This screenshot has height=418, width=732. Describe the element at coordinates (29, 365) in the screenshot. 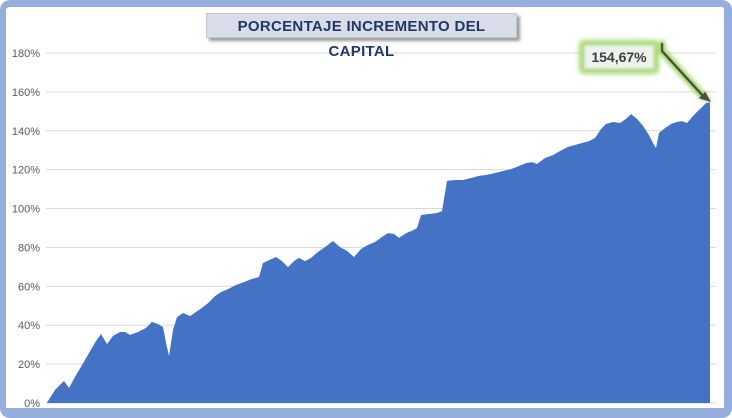

I see `y-axis-tick-label: 20%` at that location.